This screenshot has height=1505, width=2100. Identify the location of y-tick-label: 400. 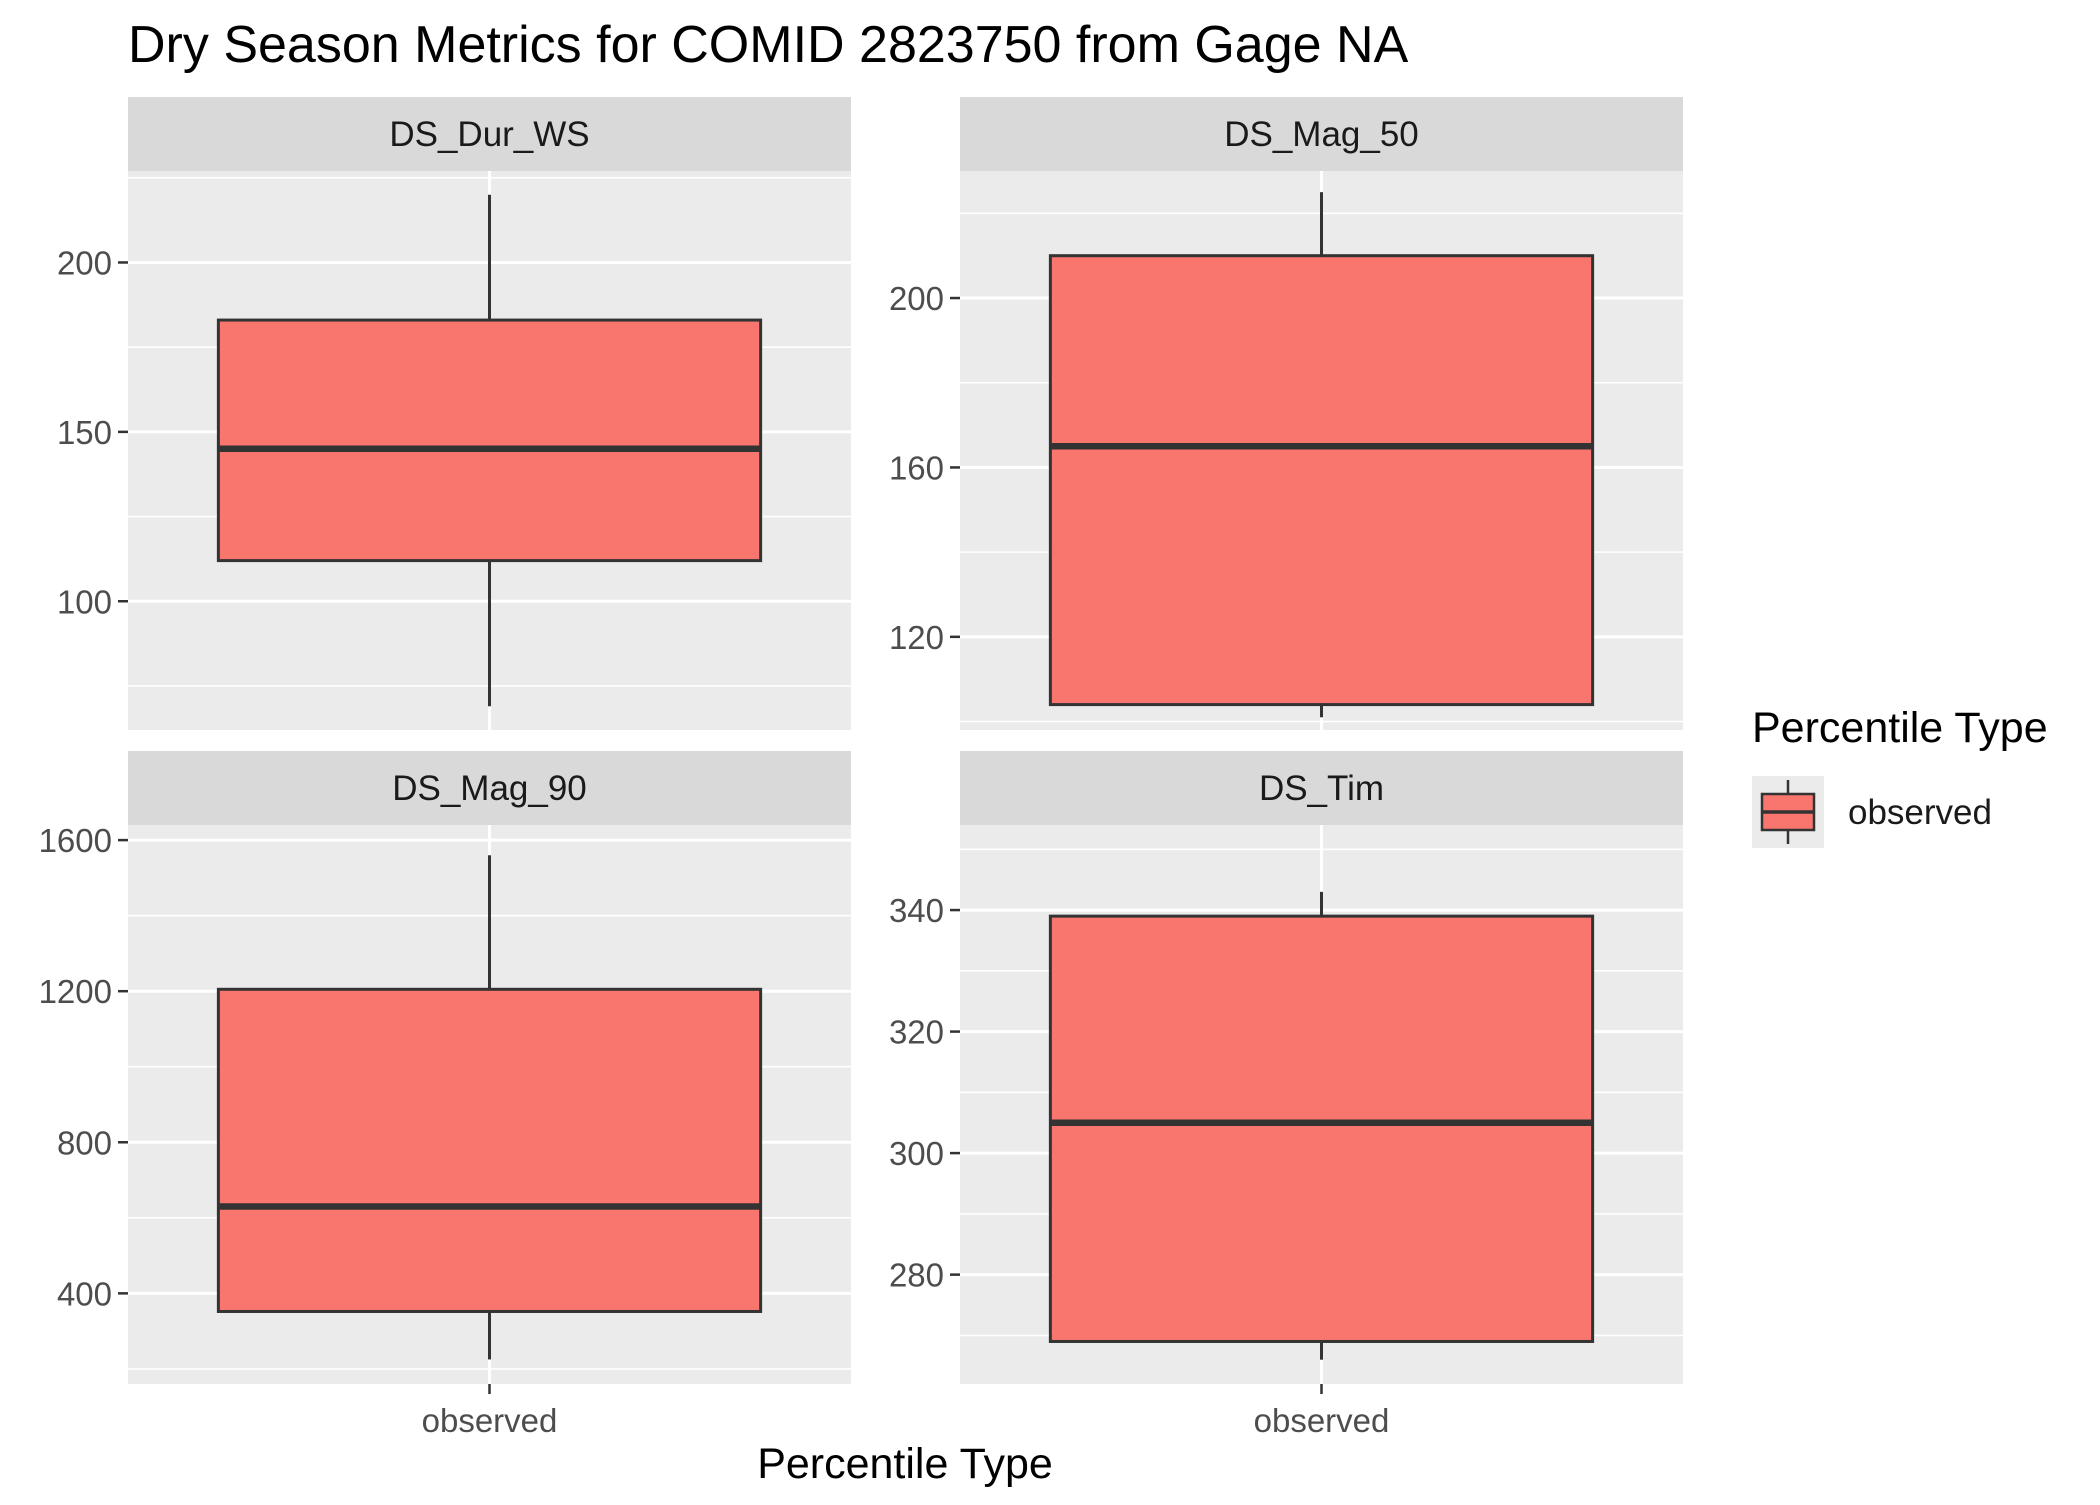
(84, 1293).